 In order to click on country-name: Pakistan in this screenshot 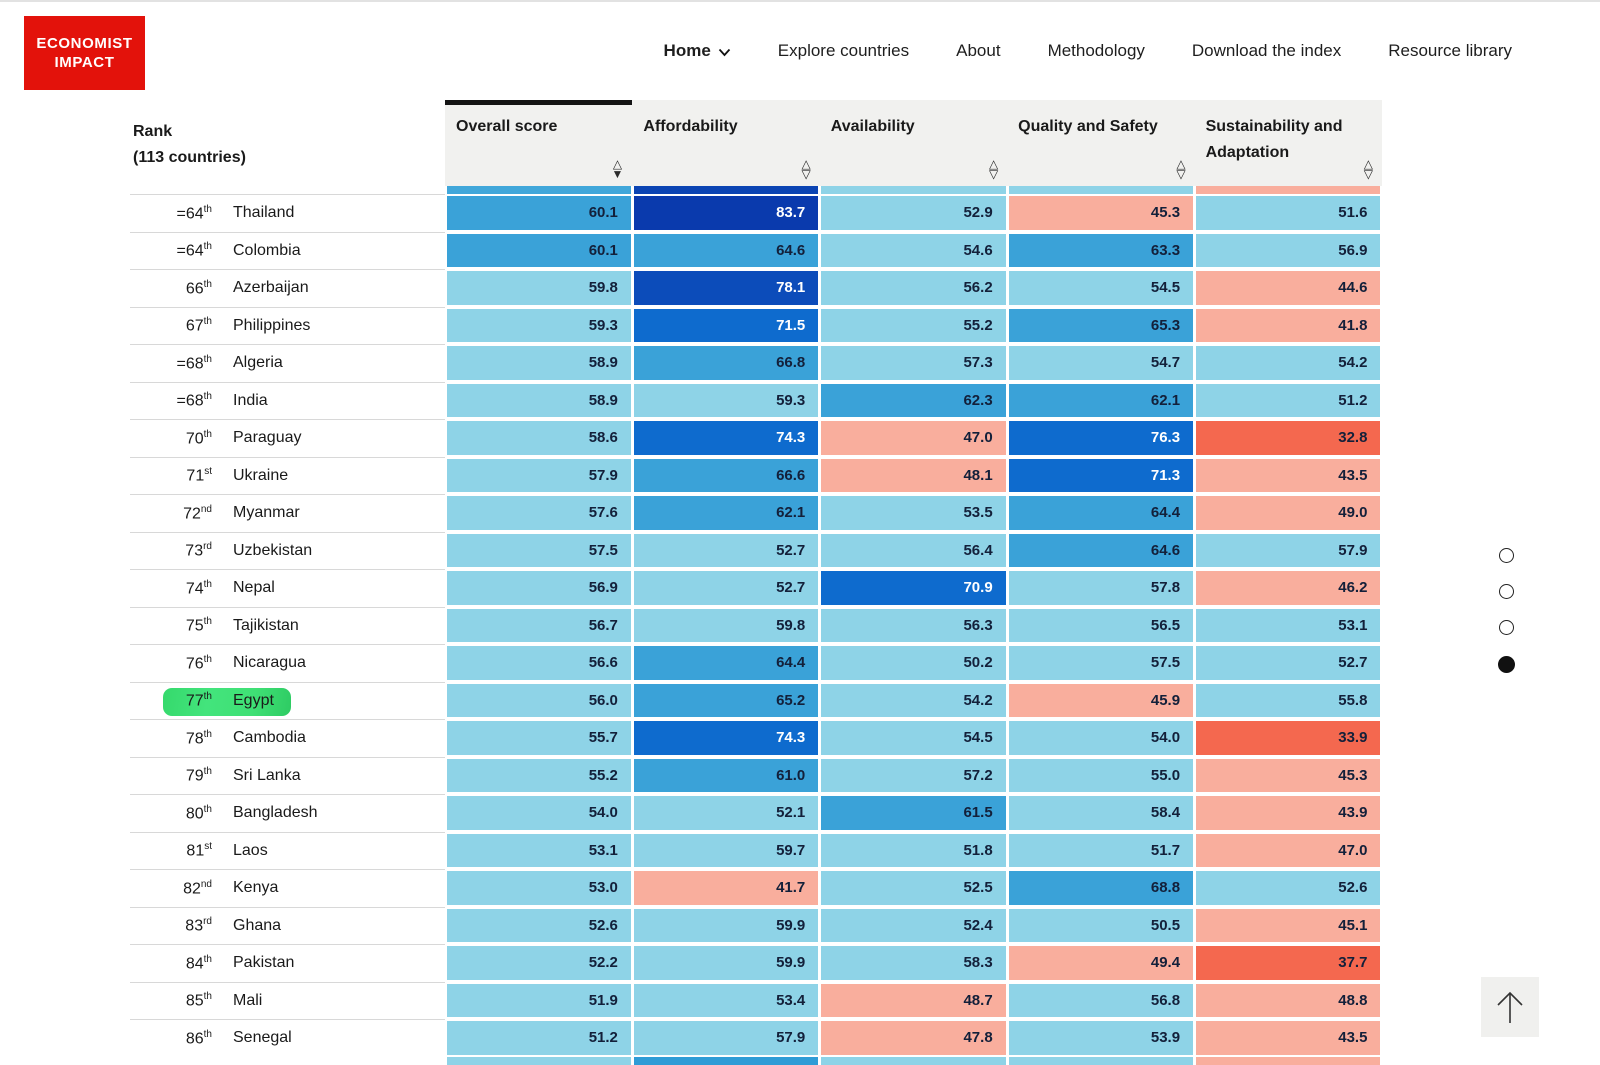, I will do `click(264, 963)`.